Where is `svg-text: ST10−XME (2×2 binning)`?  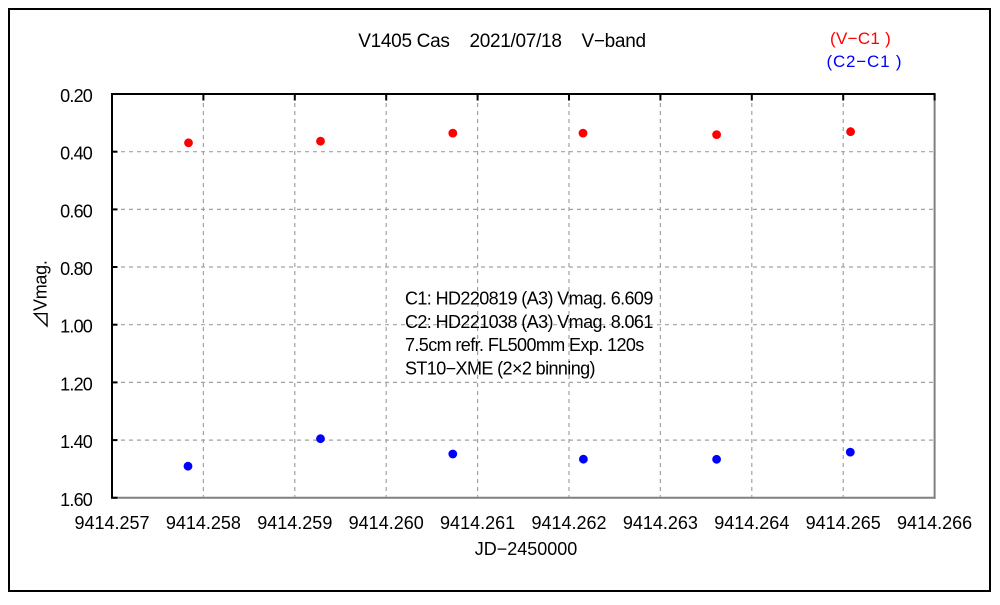
svg-text: ST10−XME (2×2 binning) is located at coordinates (500, 369).